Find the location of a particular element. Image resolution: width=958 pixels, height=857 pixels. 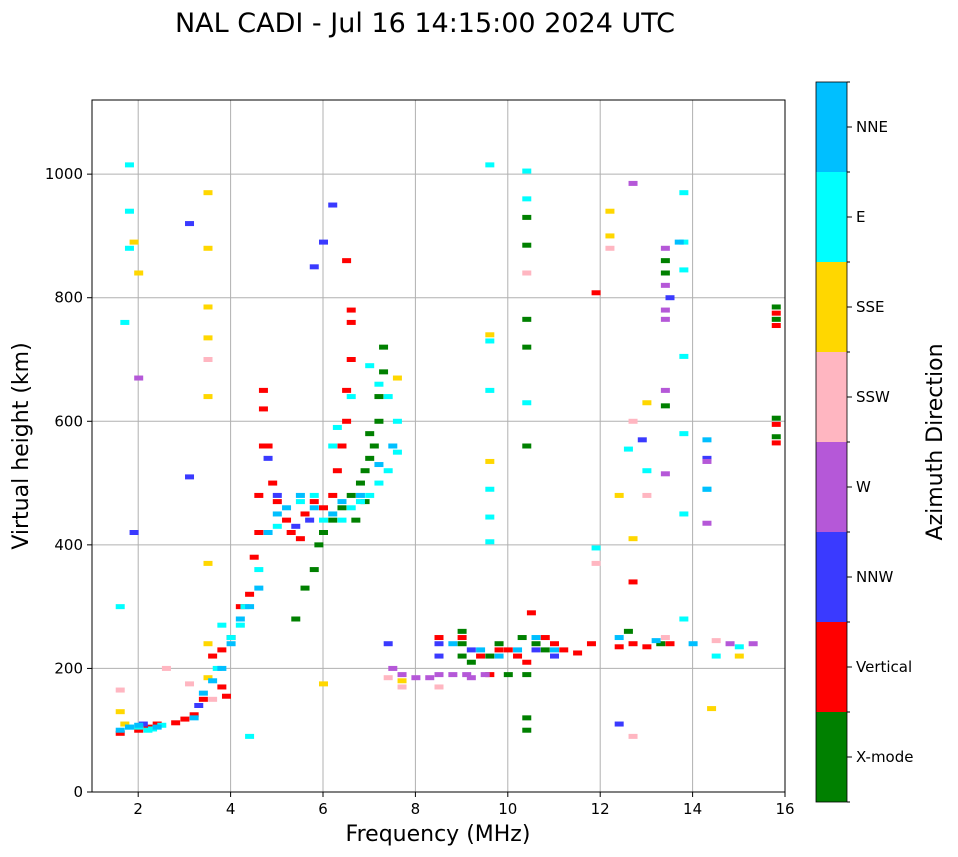

colorbar: X-mode Vertical NNW W SSW SSE E NNE is located at coordinates (864, 442).